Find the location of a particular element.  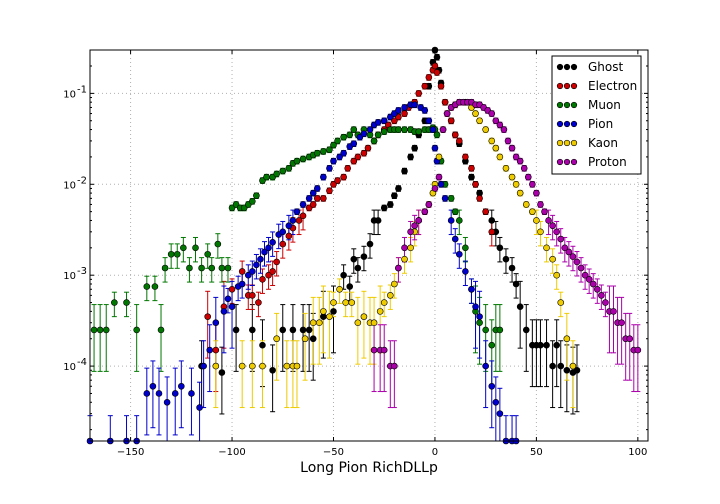

legend-marker-kaon is located at coordinates (560, 143).